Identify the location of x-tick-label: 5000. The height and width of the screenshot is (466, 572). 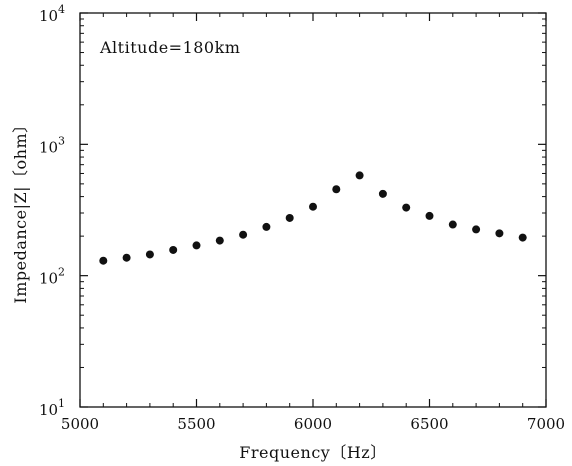
(80, 424).